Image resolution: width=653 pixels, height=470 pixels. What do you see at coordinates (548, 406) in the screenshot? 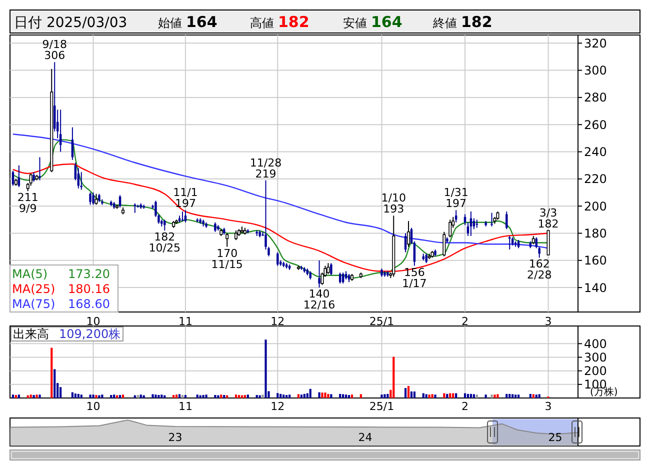
I see `x-tick-label: 3` at bounding box center [548, 406].